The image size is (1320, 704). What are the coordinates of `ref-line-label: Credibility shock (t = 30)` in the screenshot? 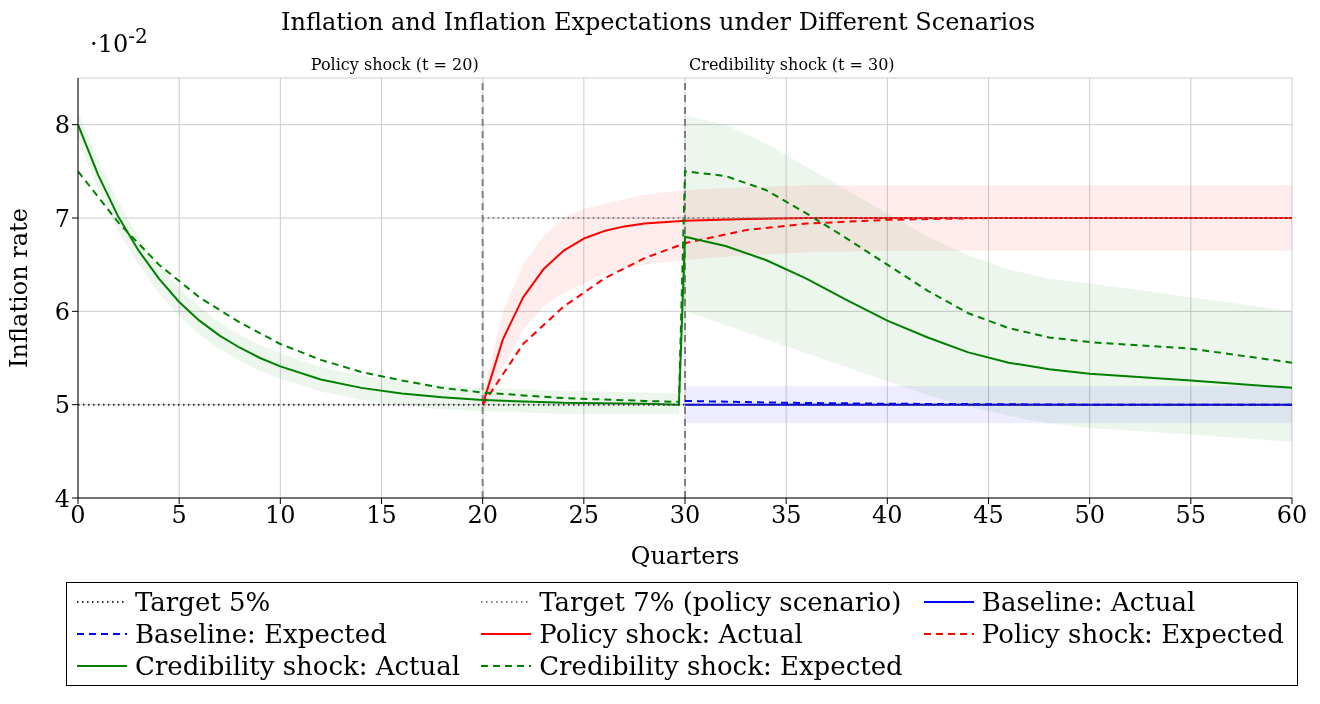 It's located at (792, 64).